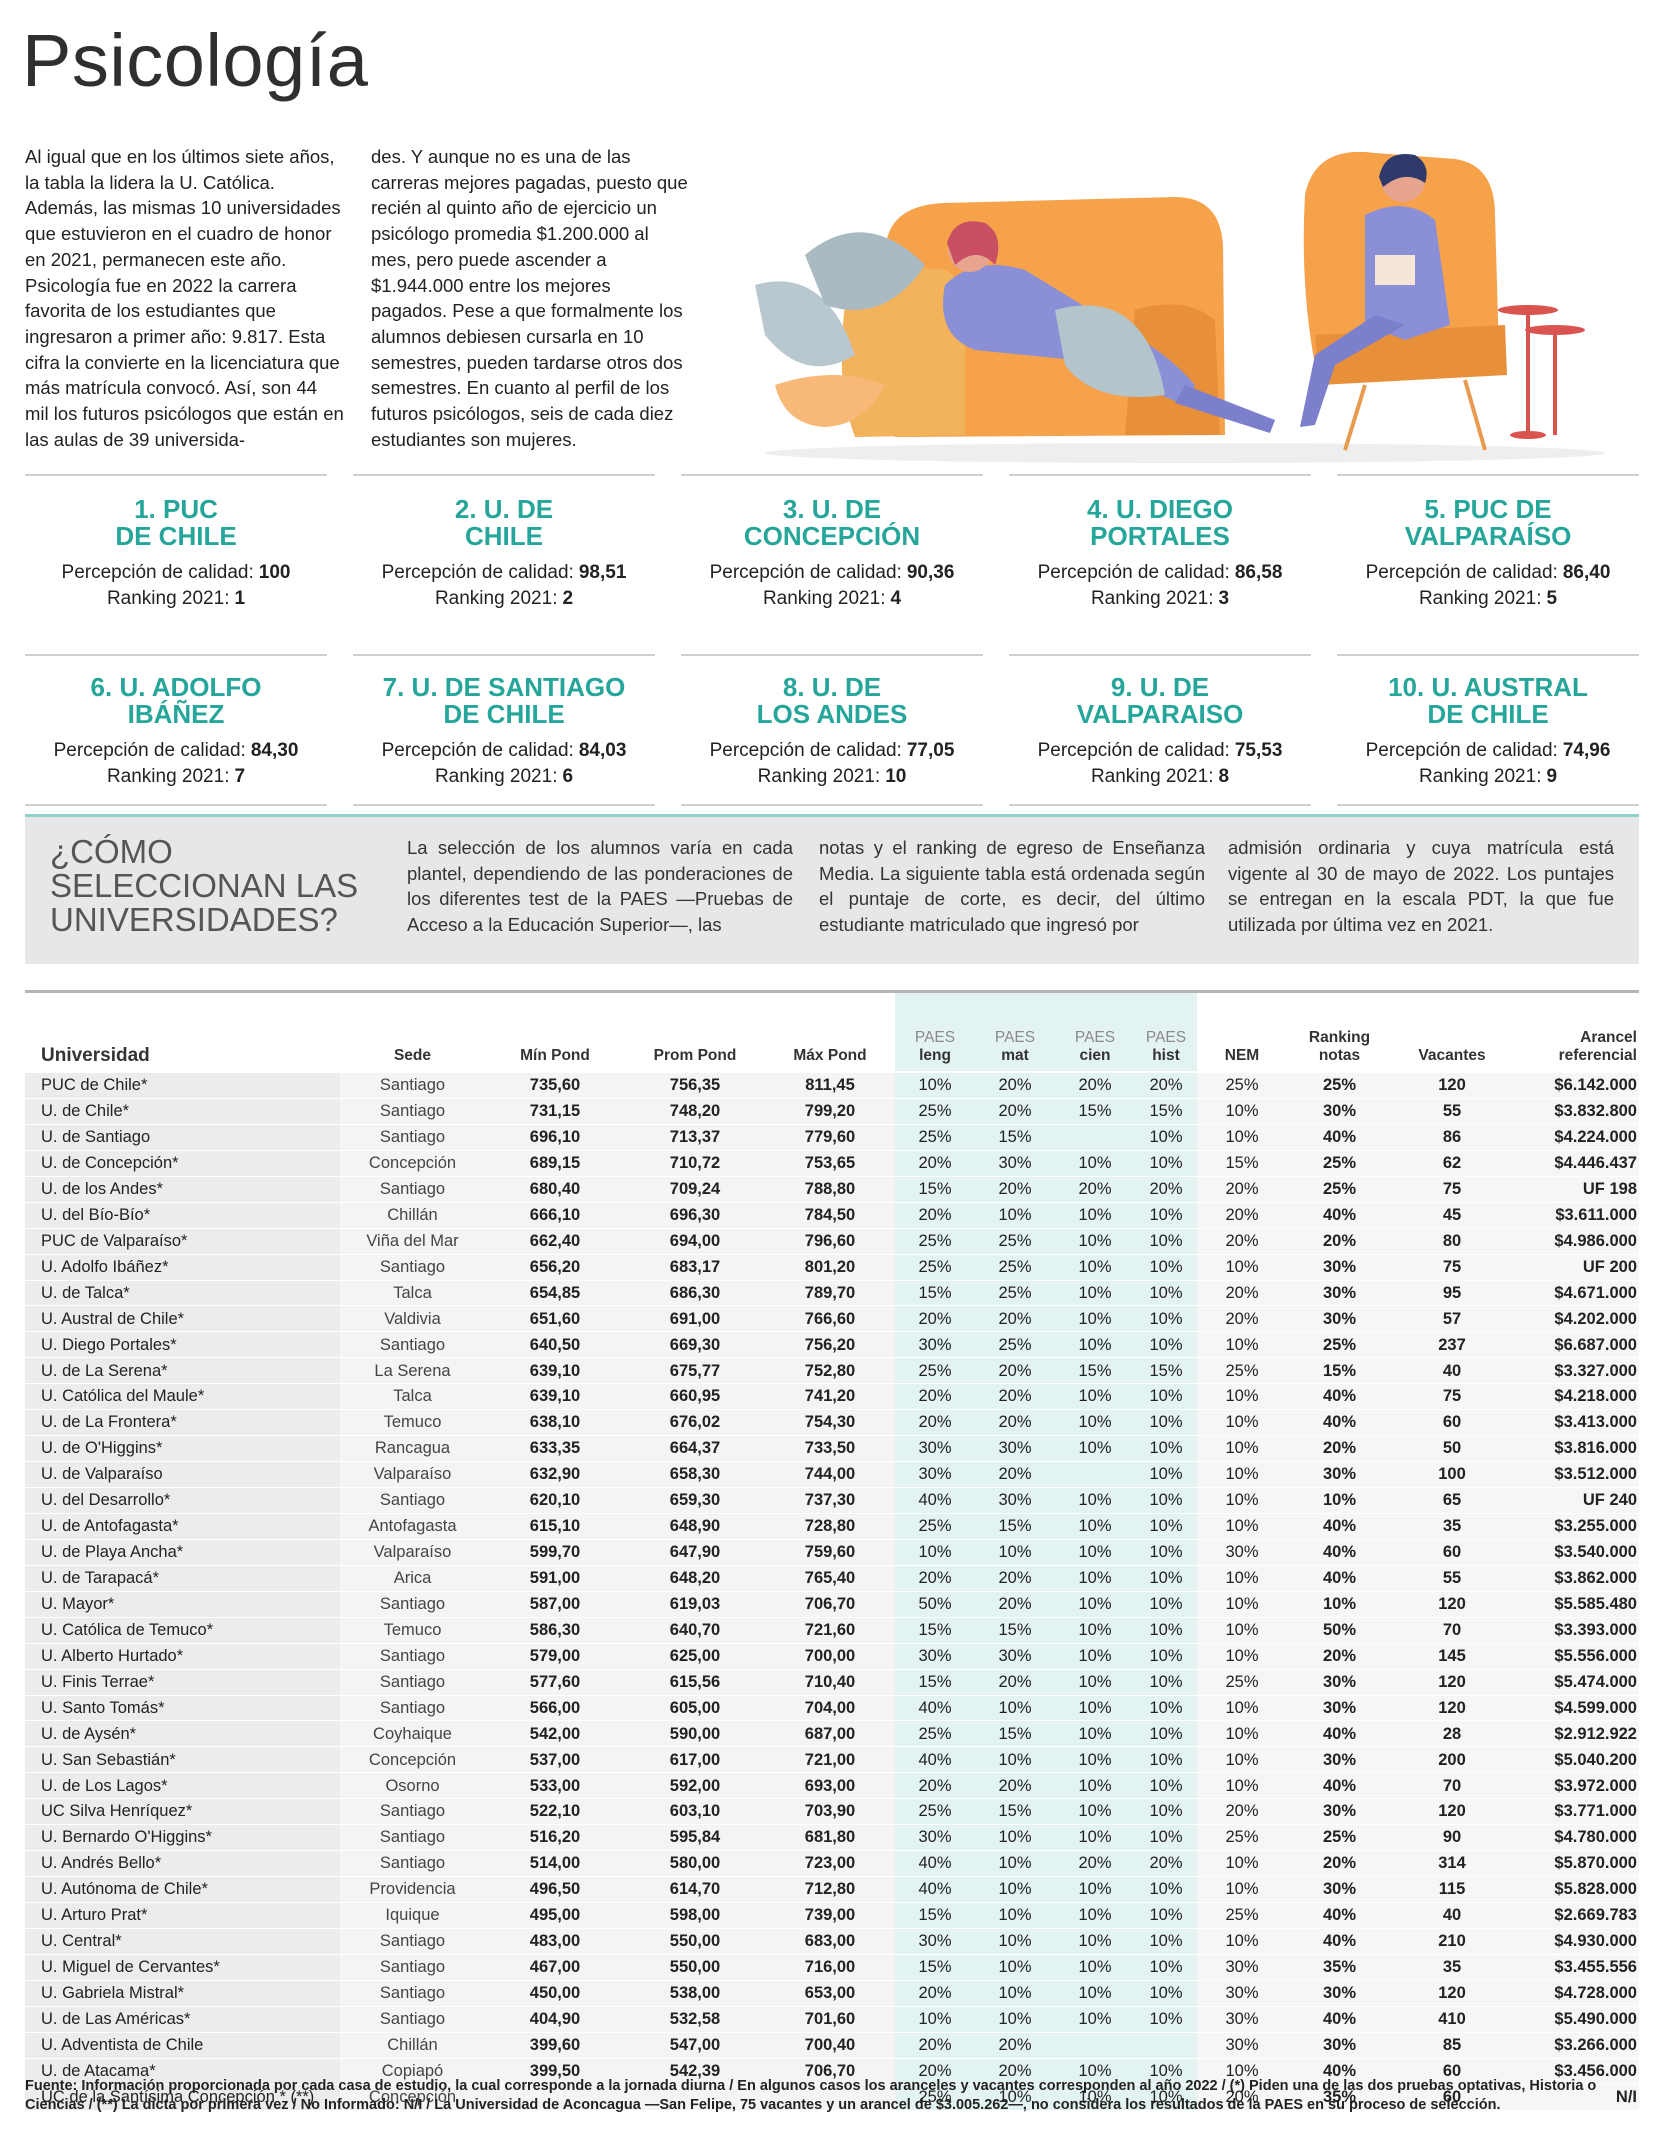  Describe the element at coordinates (1160, 523) in the screenshot. I see `ranking-name: 4. U. DIEGO PORTALES` at that location.